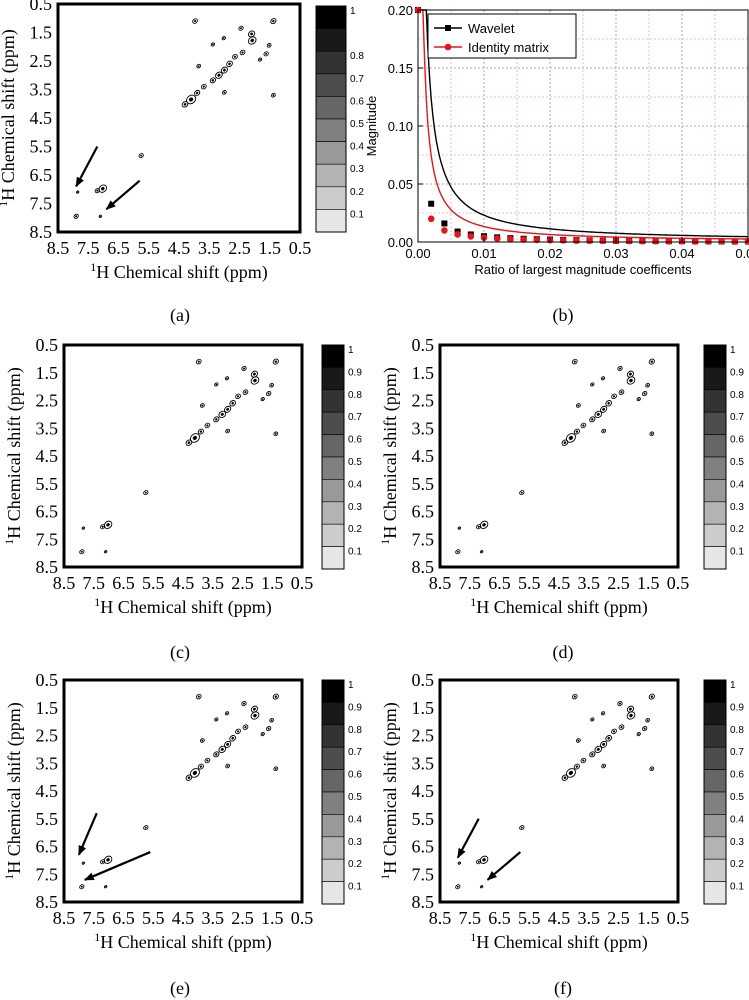 The image size is (749, 1000). I want to click on colorbar-label-c: 0.6, so click(355, 440).